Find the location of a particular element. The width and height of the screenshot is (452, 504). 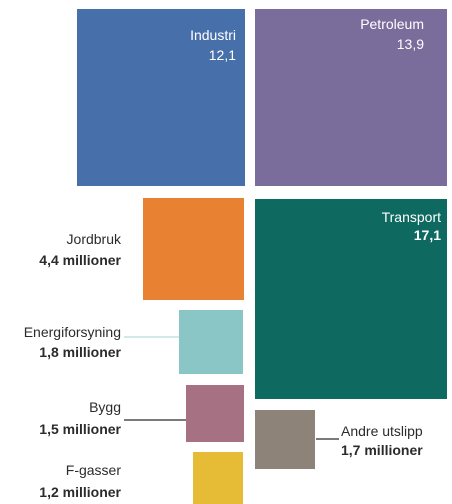

value-jordbruk: 4,4 millioner is located at coordinates (80, 260).